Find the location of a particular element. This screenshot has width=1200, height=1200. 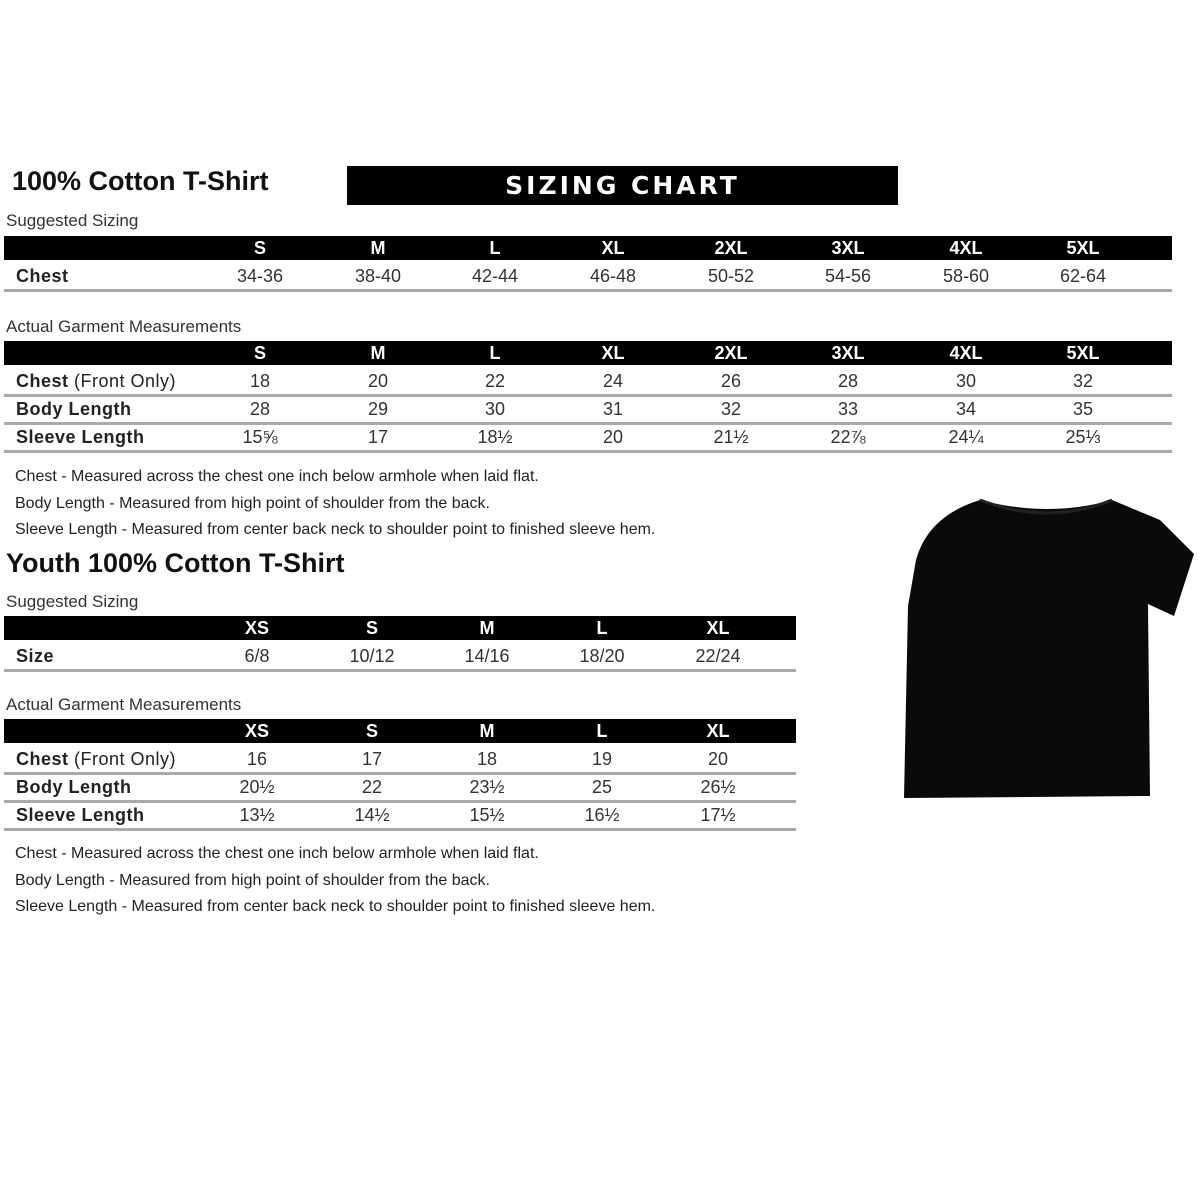

cell-value: 26 is located at coordinates (731, 381).